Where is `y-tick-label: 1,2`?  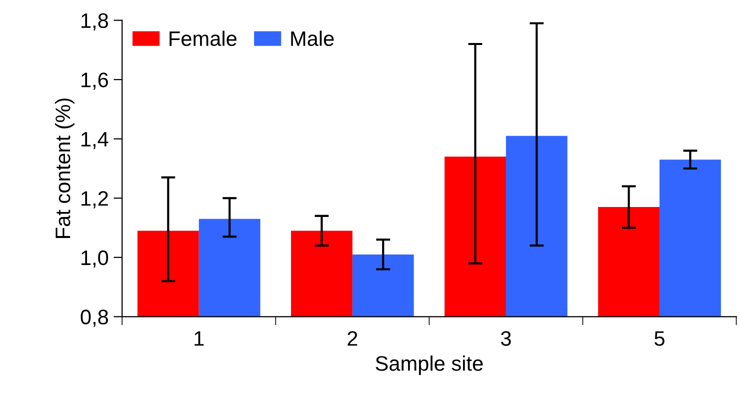 y-tick-label: 1,2 is located at coordinates (95, 199).